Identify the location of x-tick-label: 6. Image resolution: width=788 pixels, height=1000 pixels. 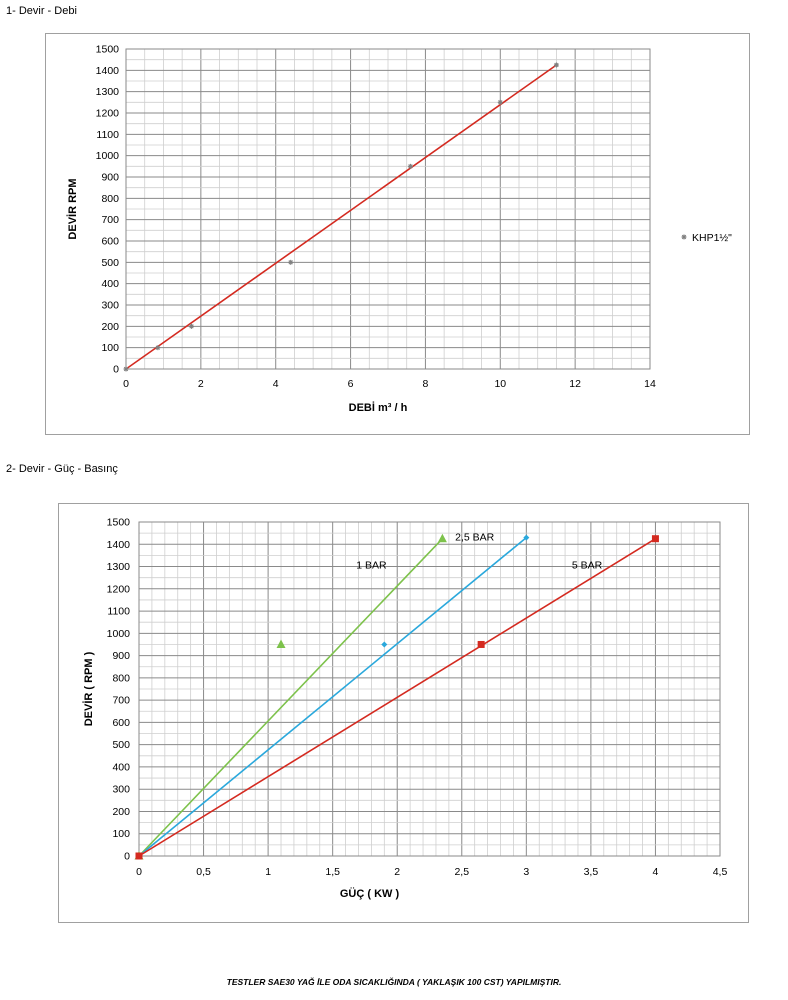
(351, 384).